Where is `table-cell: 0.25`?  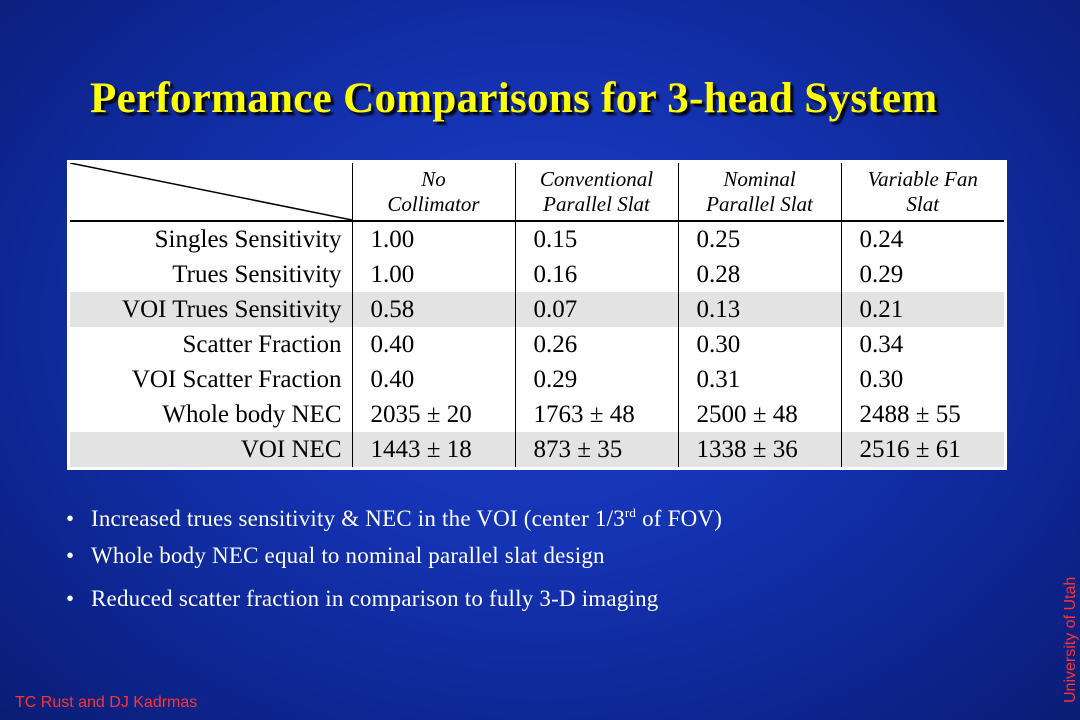 table-cell: 0.25 is located at coordinates (759, 239).